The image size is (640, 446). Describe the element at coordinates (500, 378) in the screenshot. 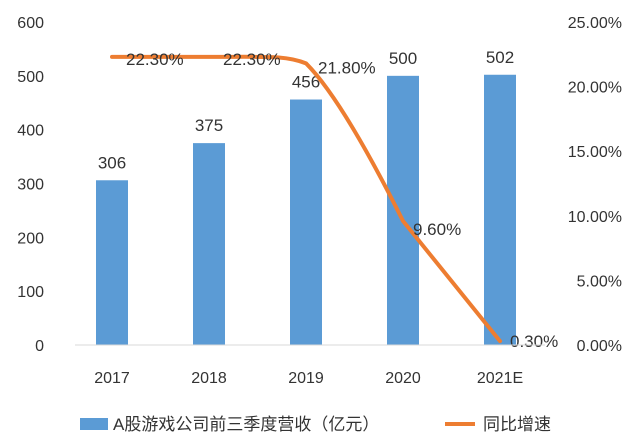

I see `x-tick-label: 2021E` at that location.